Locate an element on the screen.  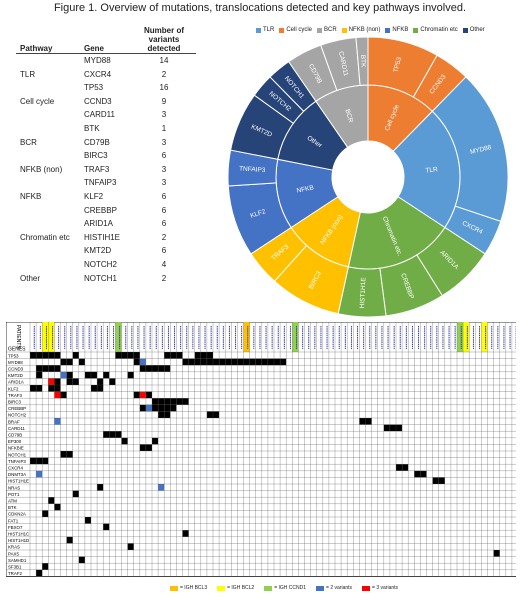
cell-gene: CCND3 is located at coordinates (98, 101).